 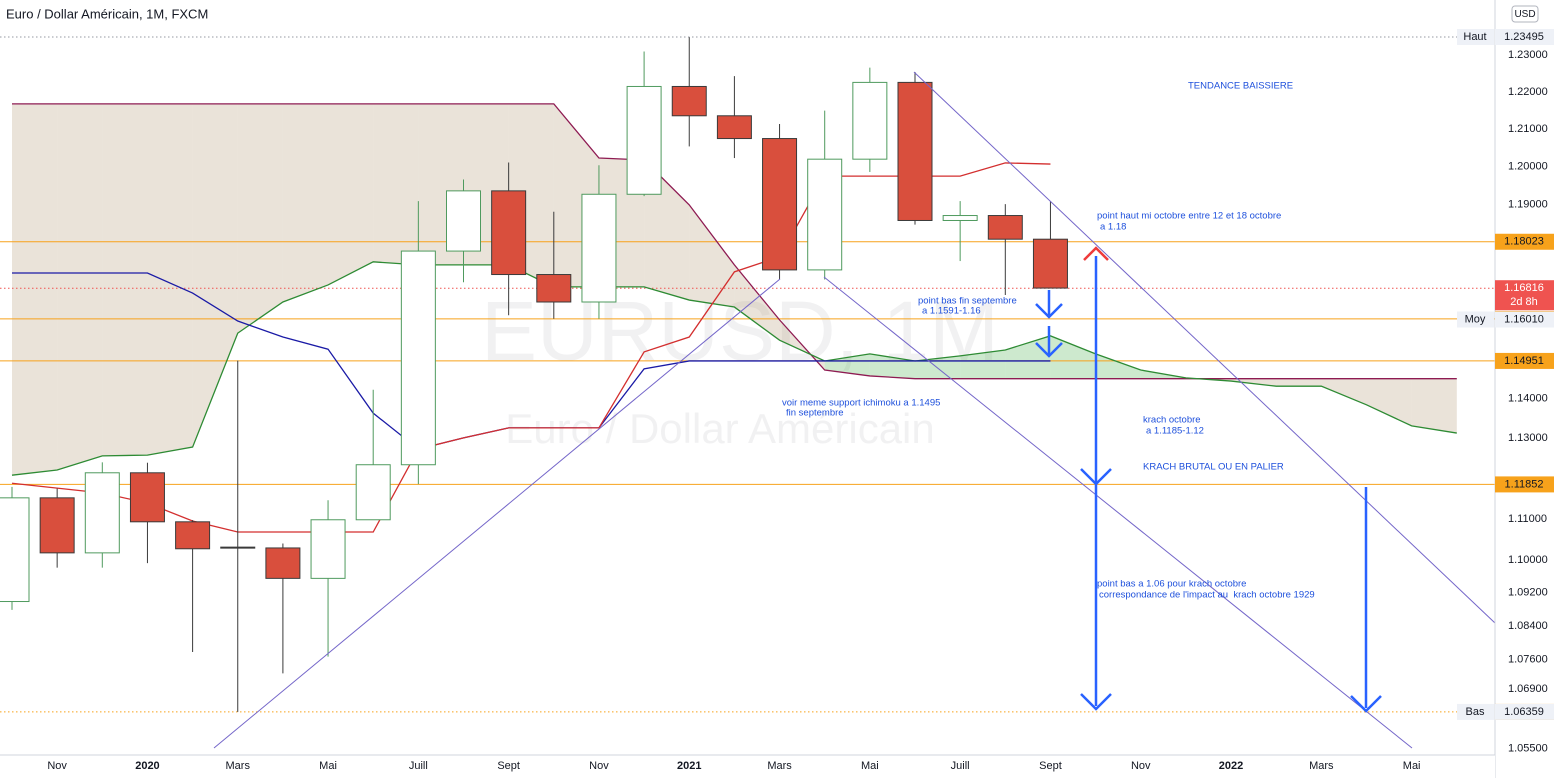 I want to click on currency-box, so click(x=1525, y=14).